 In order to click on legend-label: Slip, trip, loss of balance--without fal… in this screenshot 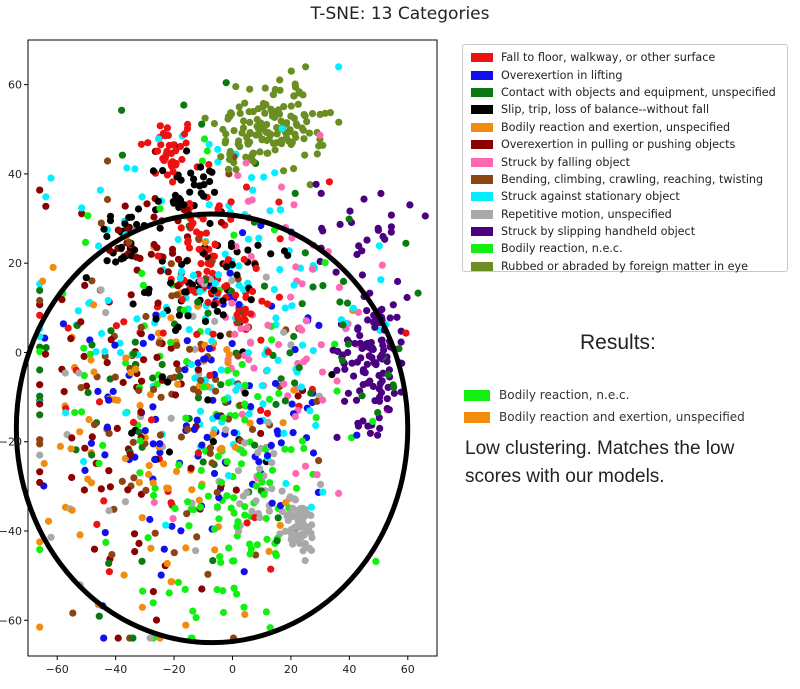, I will do `click(605, 110)`.